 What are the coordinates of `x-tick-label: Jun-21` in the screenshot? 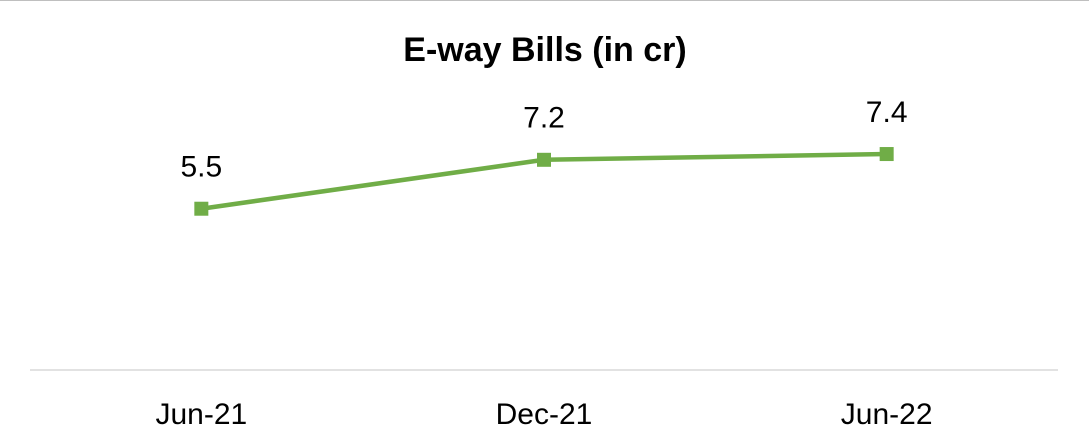 It's located at (201, 414).